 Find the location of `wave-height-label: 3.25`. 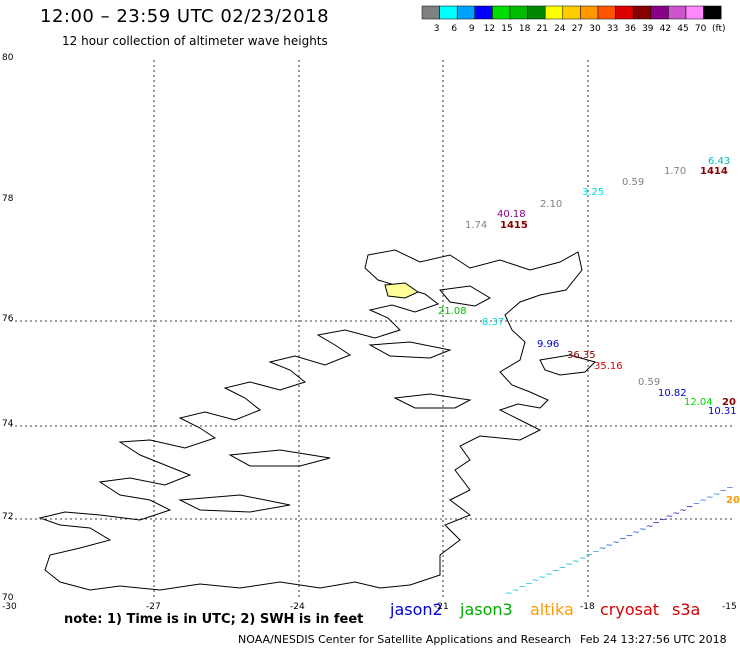

wave-height-label: 3.25 is located at coordinates (593, 192).